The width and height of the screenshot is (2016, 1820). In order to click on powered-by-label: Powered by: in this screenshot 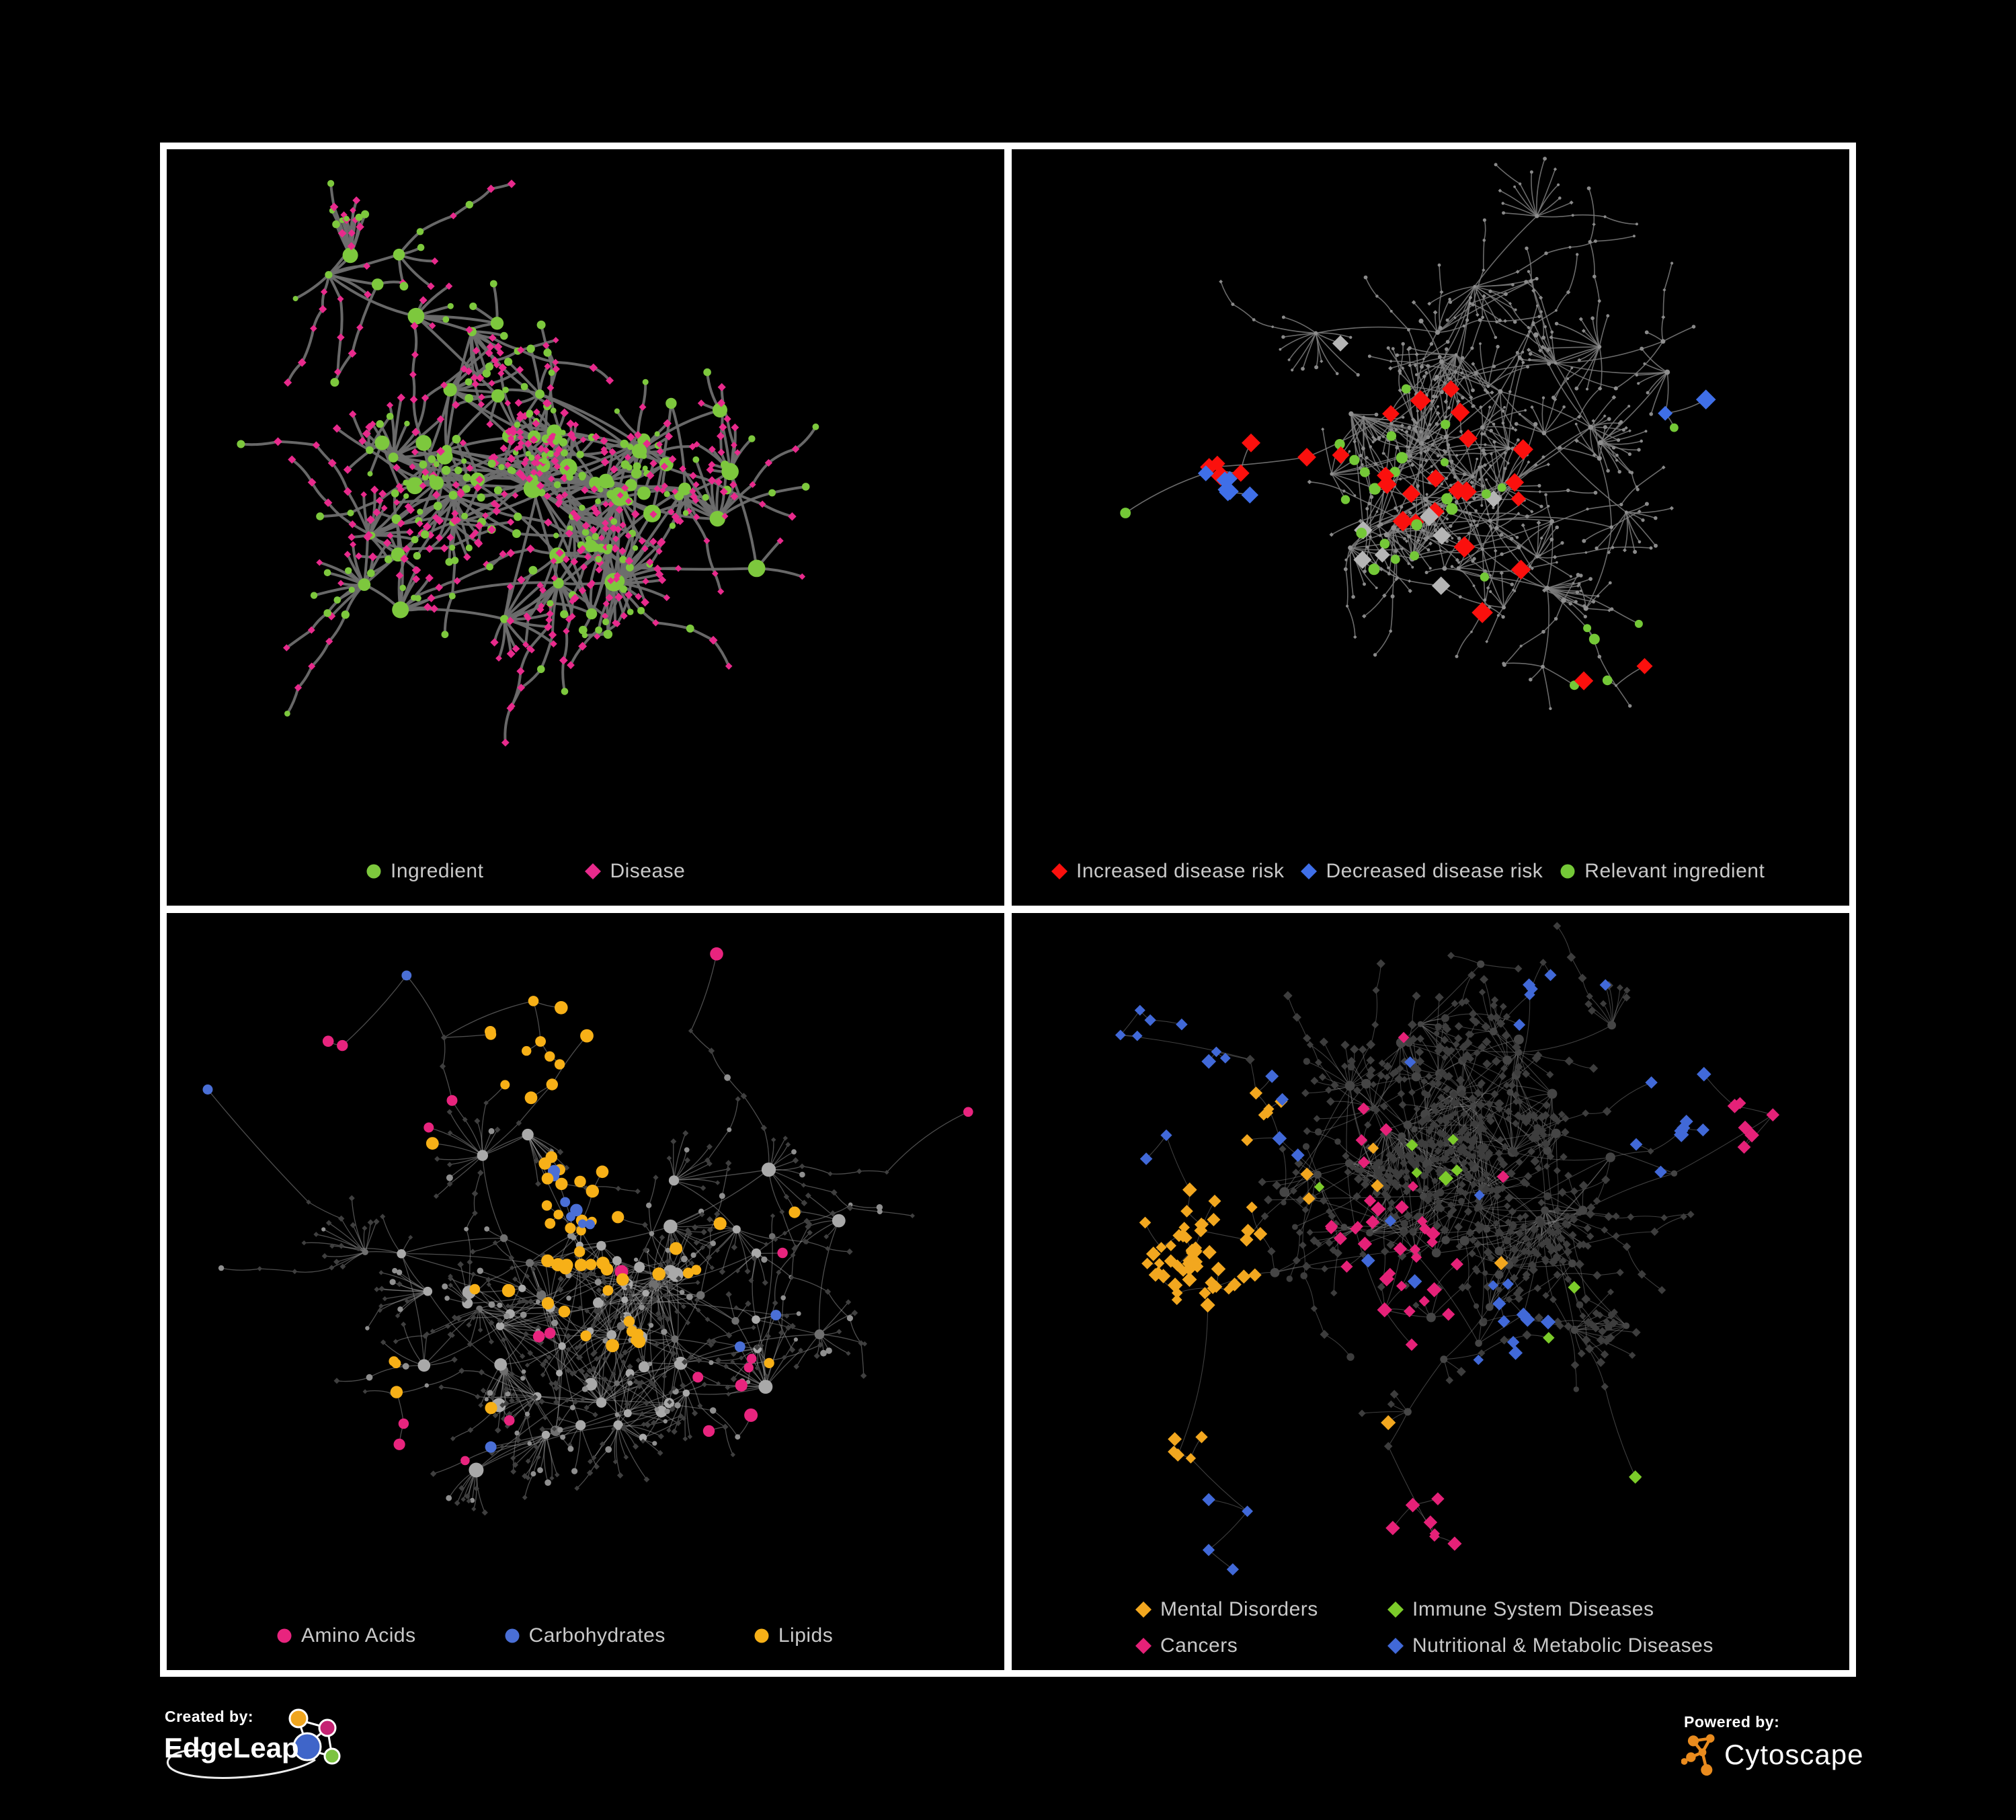, I will do `click(1732, 1722)`.